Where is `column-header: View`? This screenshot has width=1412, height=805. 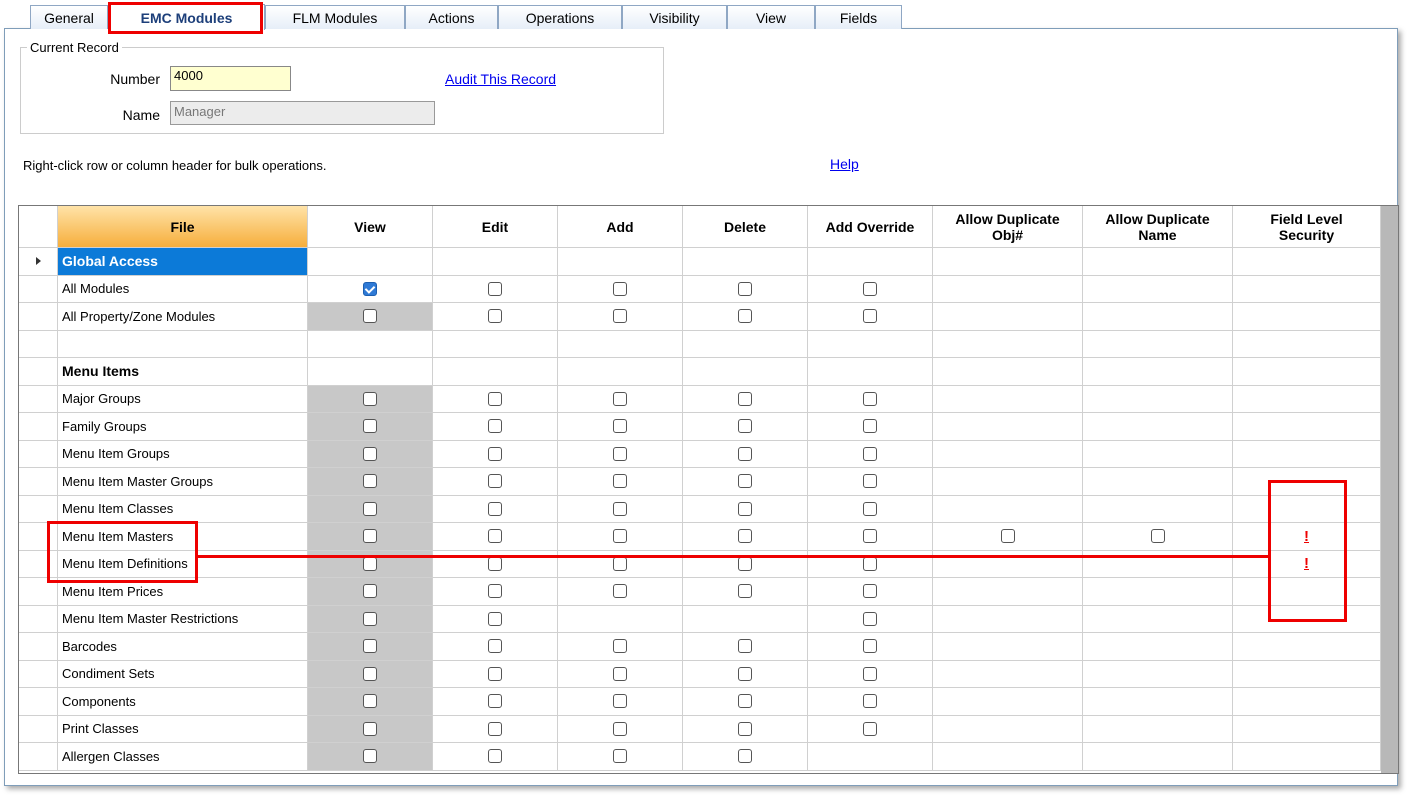
column-header: View is located at coordinates (370, 227).